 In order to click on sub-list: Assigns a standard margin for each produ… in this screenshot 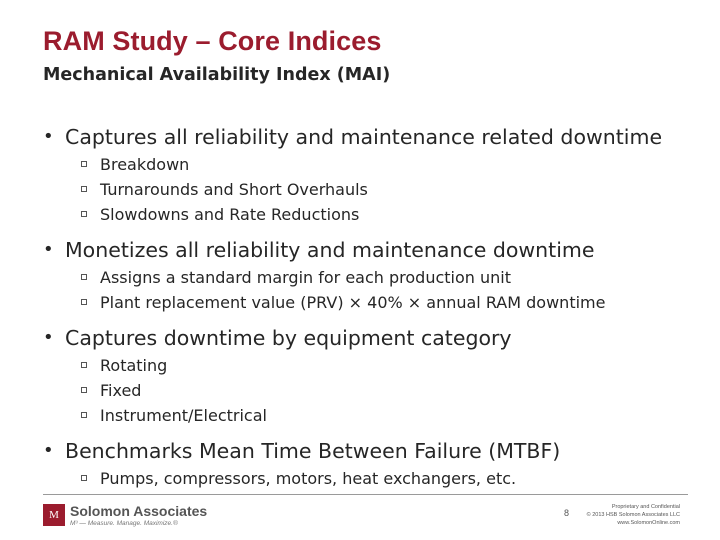, I will do `click(378, 290)`.